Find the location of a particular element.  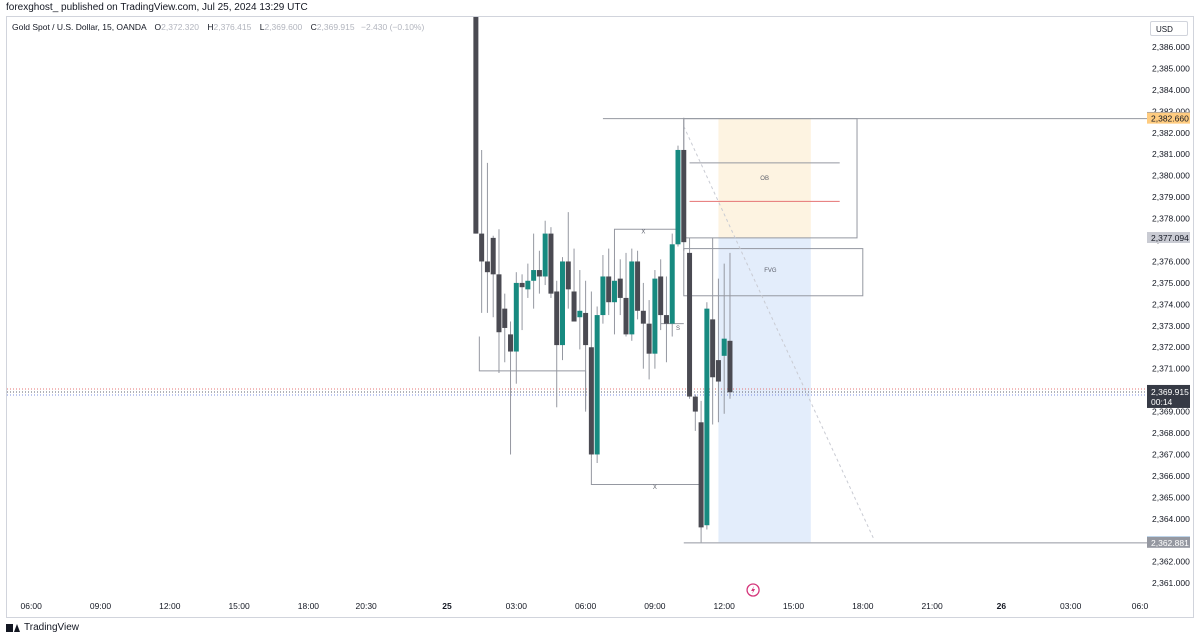

x-level-bottom-line is located at coordinates (646, 494).